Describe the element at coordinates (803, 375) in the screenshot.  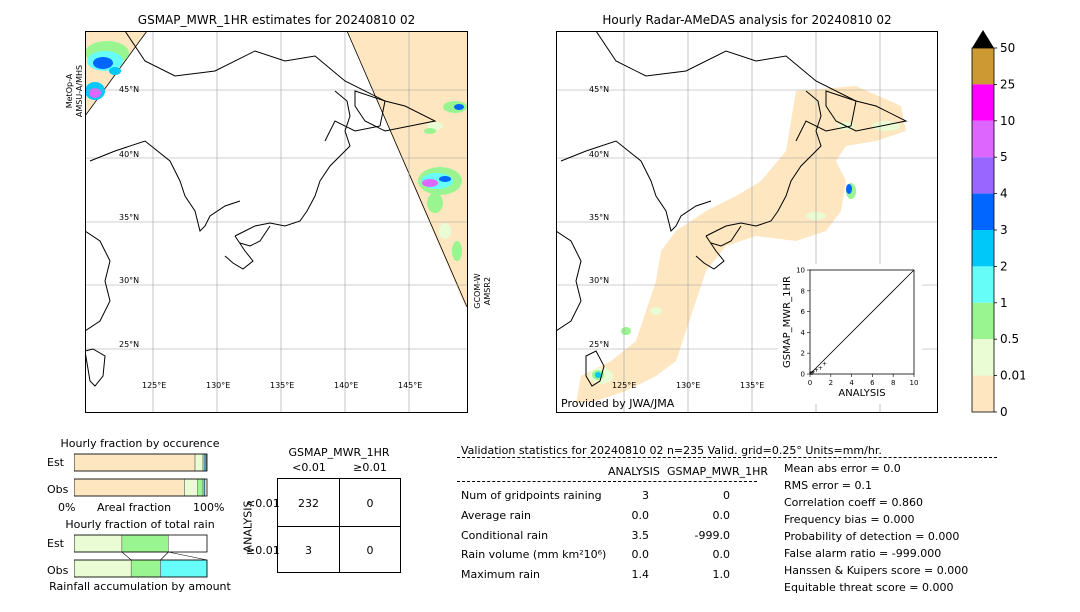
I see `scatter-ytick-label: 0` at that location.